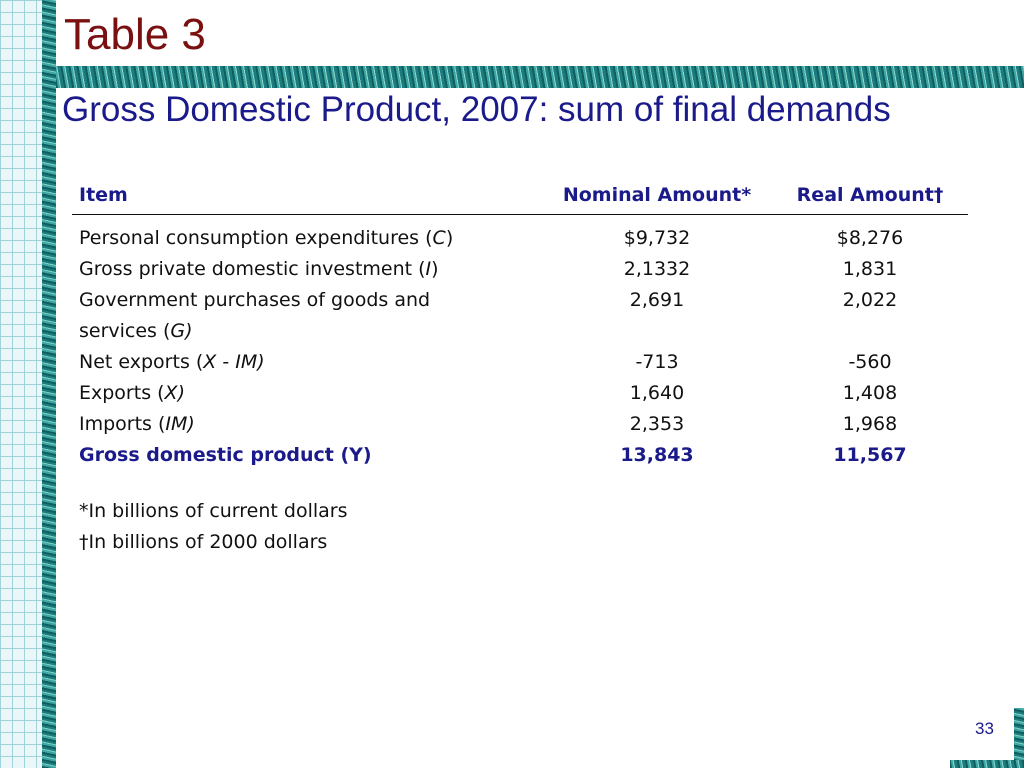  Describe the element at coordinates (520, 424) in the screenshot. I see `table-row: Imports (IM) 2,353 1,968` at that location.